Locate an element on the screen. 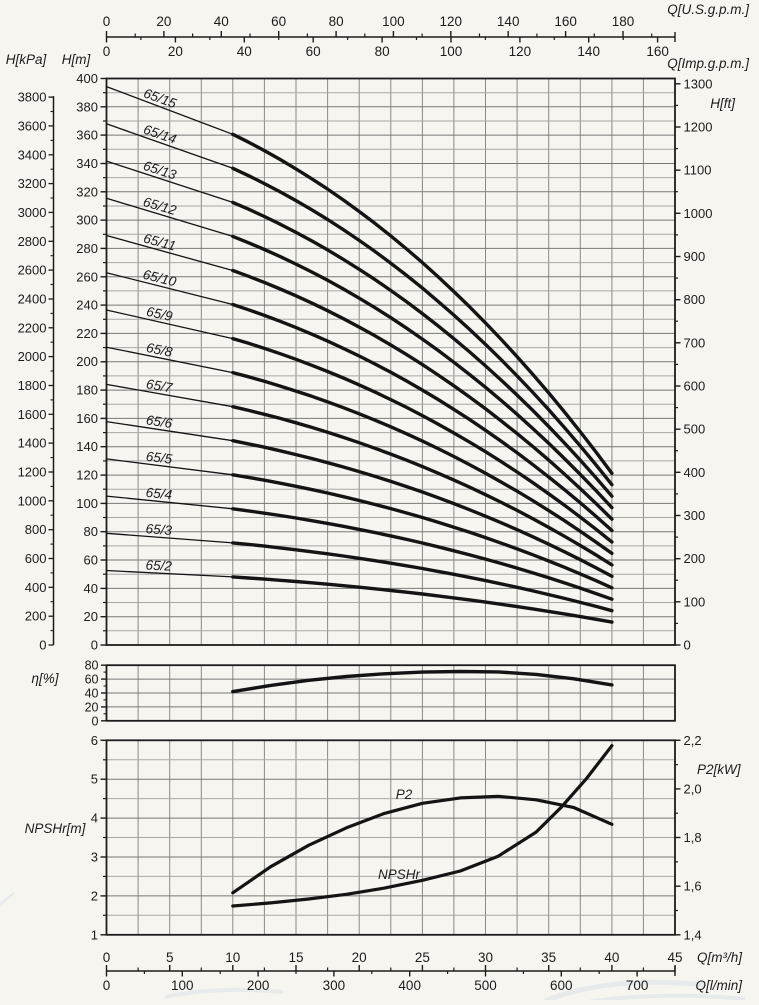  svg-text: 3 is located at coordinates (94, 857).